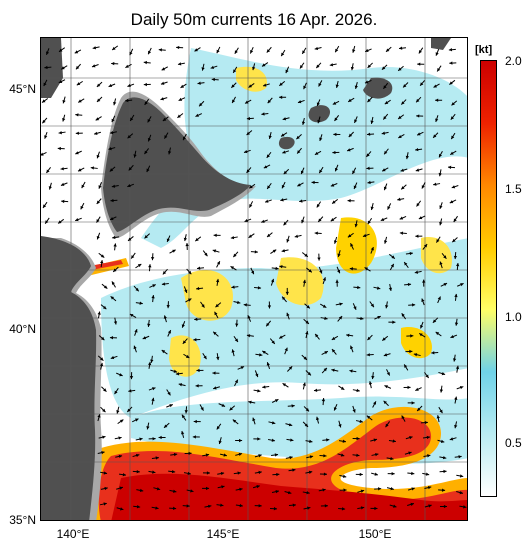 This screenshot has width=528, height=545. What do you see at coordinates (22, 89) in the screenshot?
I see `lat-label-45n: 45°N` at bounding box center [22, 89].